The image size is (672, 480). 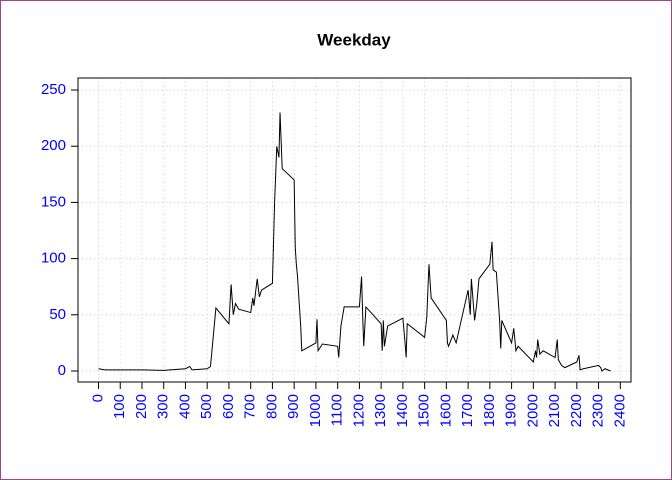 What do you see at coordinates (57, 314) in the screenshot?
I see `y-tick-label: 50` at bounding box center [57, 314].